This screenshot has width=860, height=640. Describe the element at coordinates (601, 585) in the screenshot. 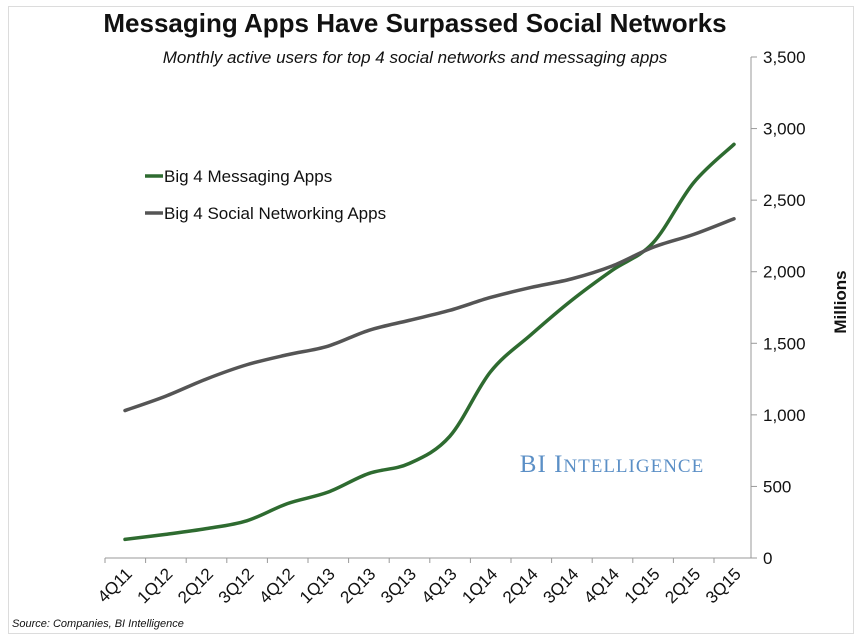

I see `x-tick-label: 4Q14` at that location.